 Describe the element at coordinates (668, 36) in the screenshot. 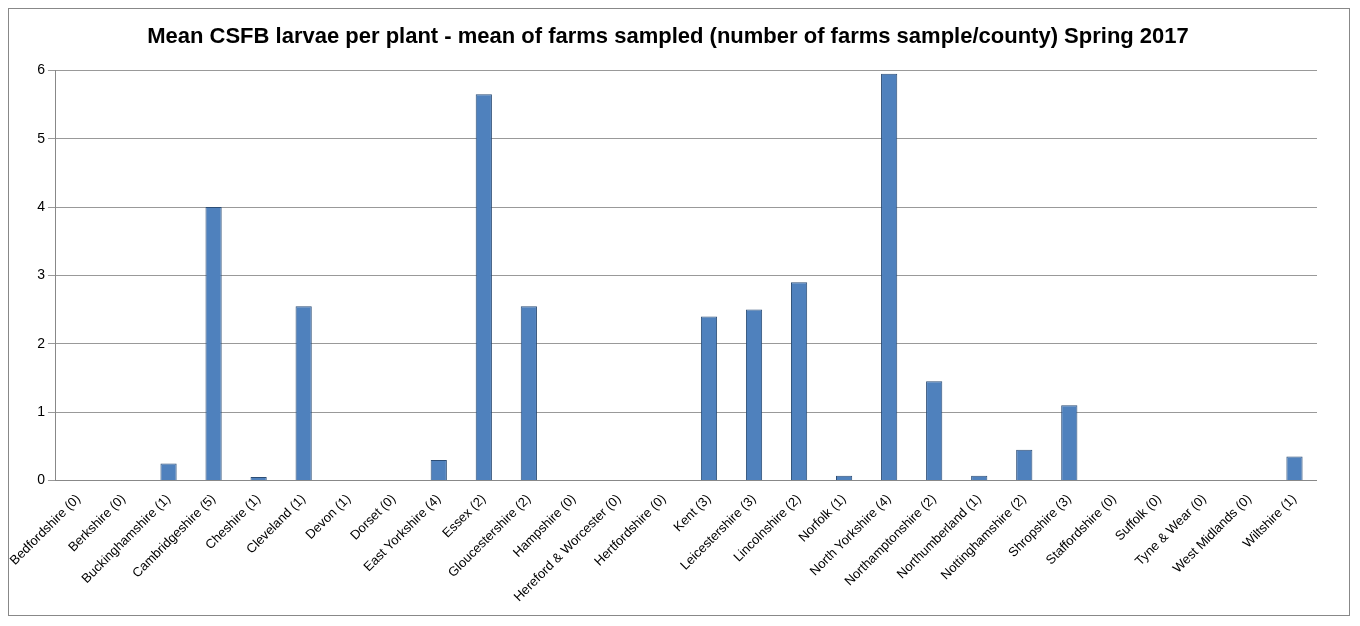

I see `chart-title: Mean CSFB larvae per plant - mean of farms sampled (number of farms sample/county) Spring 2017` at that location.